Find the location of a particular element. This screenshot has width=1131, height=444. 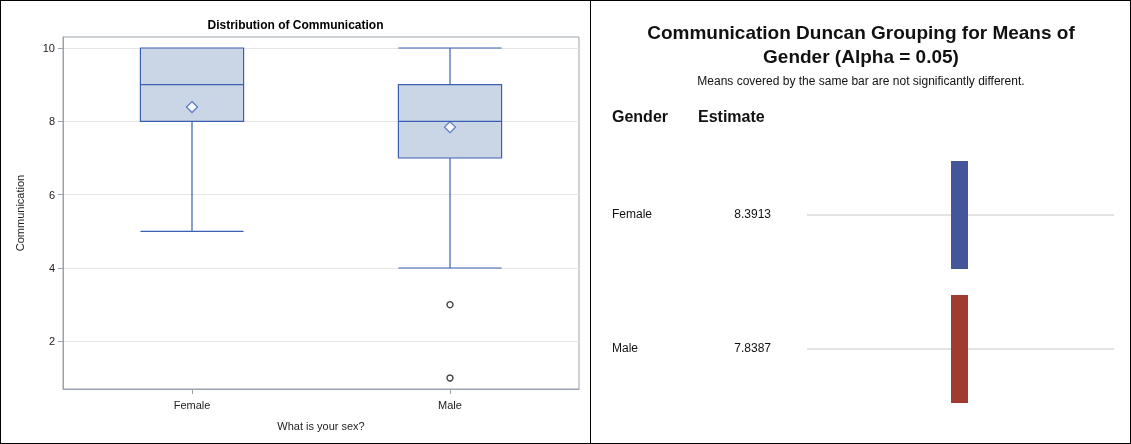

data-label: 7.8387 is located at coordinates (752, 348).